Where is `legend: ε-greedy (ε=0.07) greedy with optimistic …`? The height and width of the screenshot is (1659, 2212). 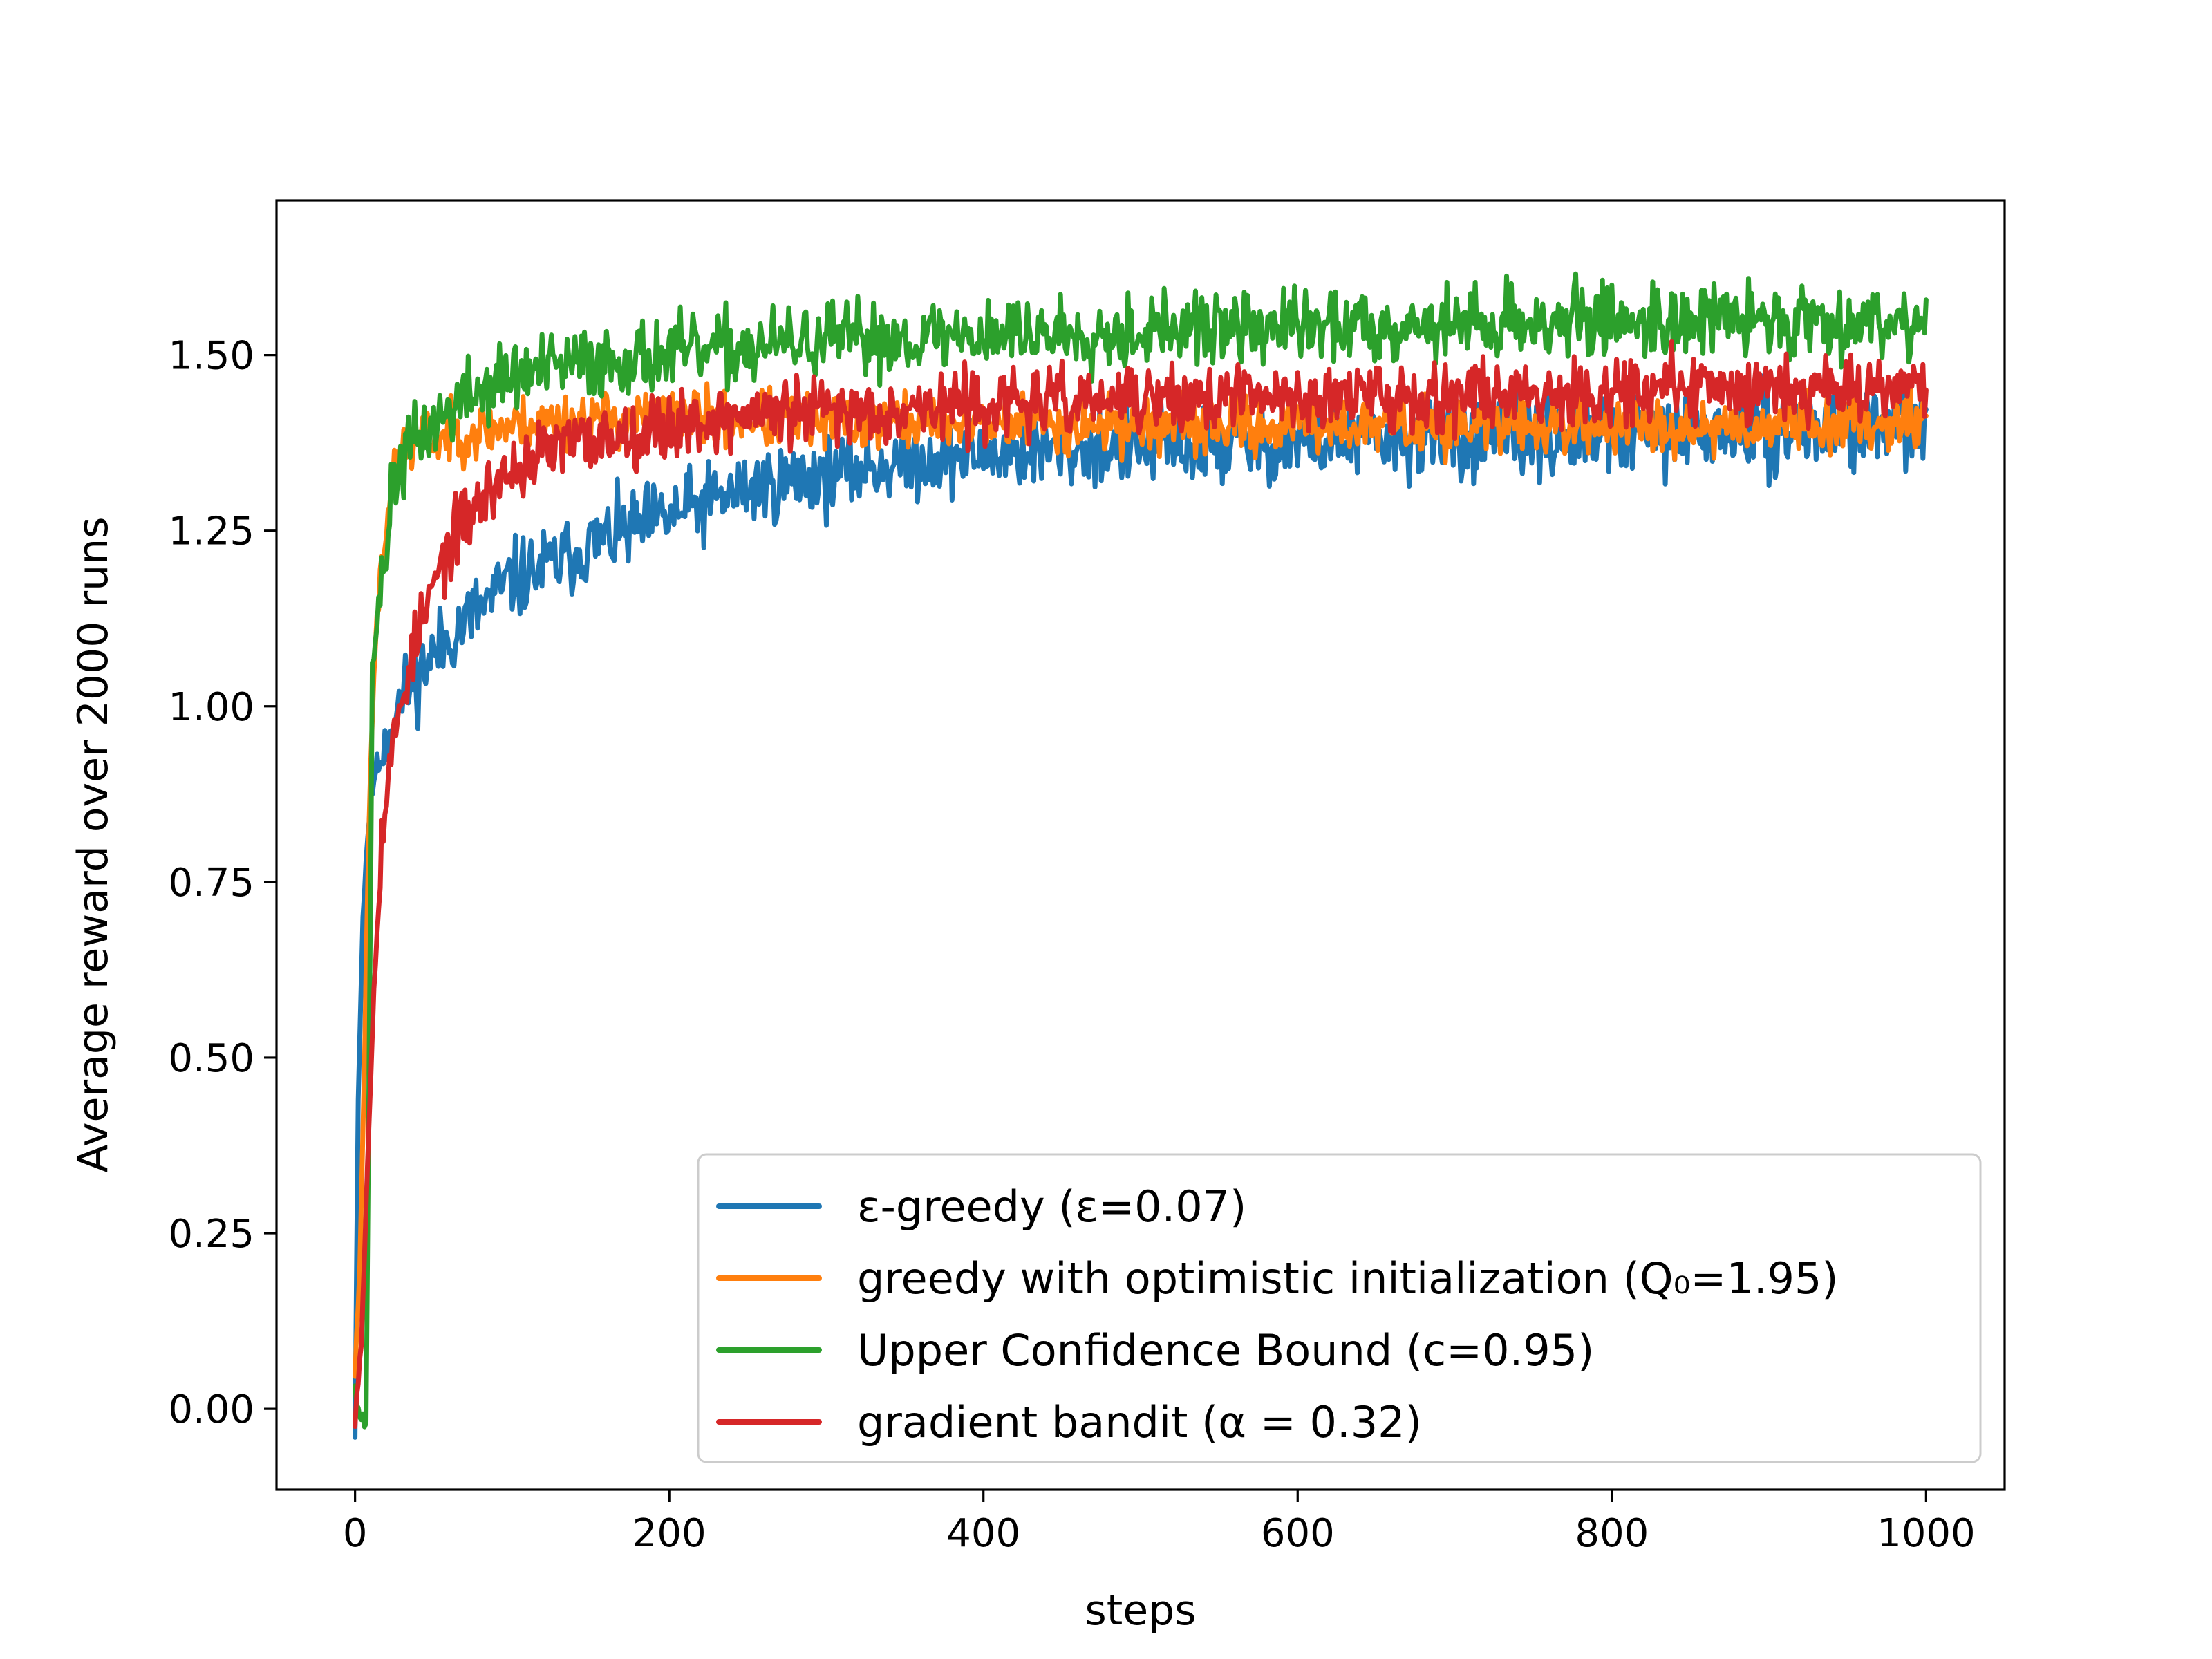 legend: ε-greedy (ε=0.07) greedy with optimistic … is located at coordinates (1339, 1308).